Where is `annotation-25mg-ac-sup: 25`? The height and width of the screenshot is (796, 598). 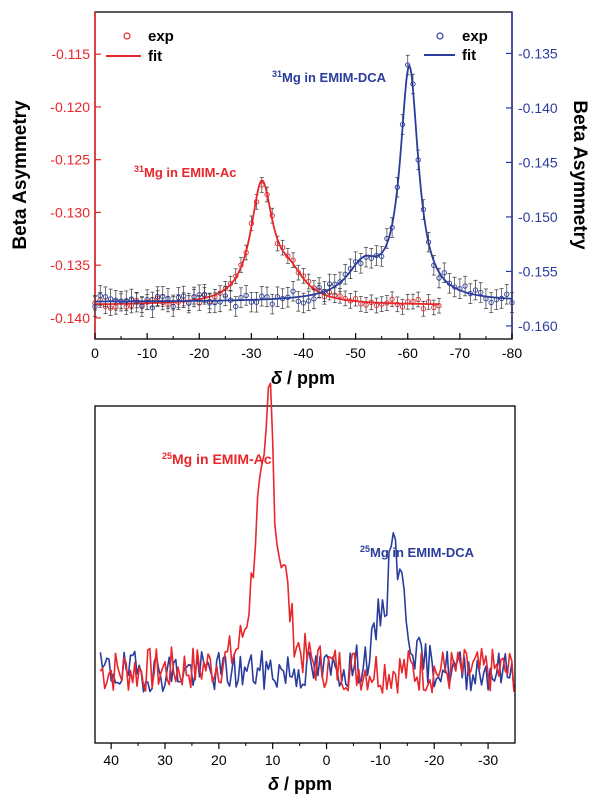 annotation-25mg-ac-sup: 25 is located at coordinates (167, 456).